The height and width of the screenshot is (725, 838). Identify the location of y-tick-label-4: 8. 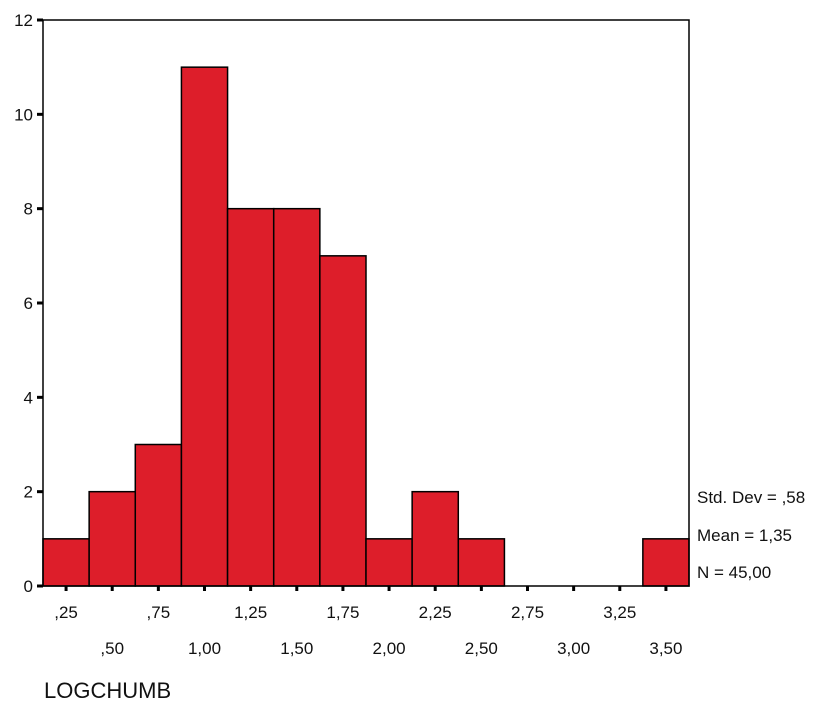
(28, 209).